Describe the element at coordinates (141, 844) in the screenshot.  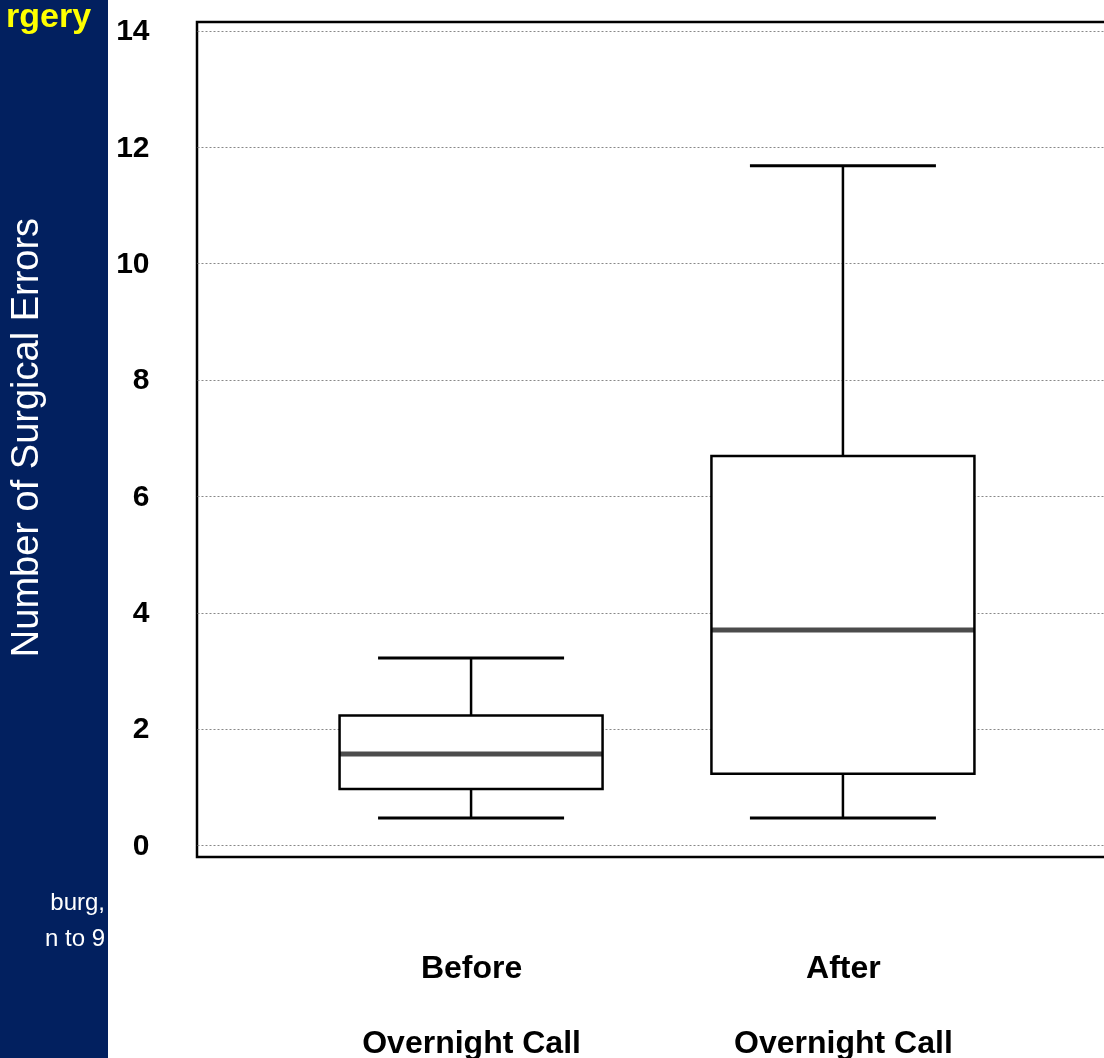
I see `y-tick-label: 0` at that location.